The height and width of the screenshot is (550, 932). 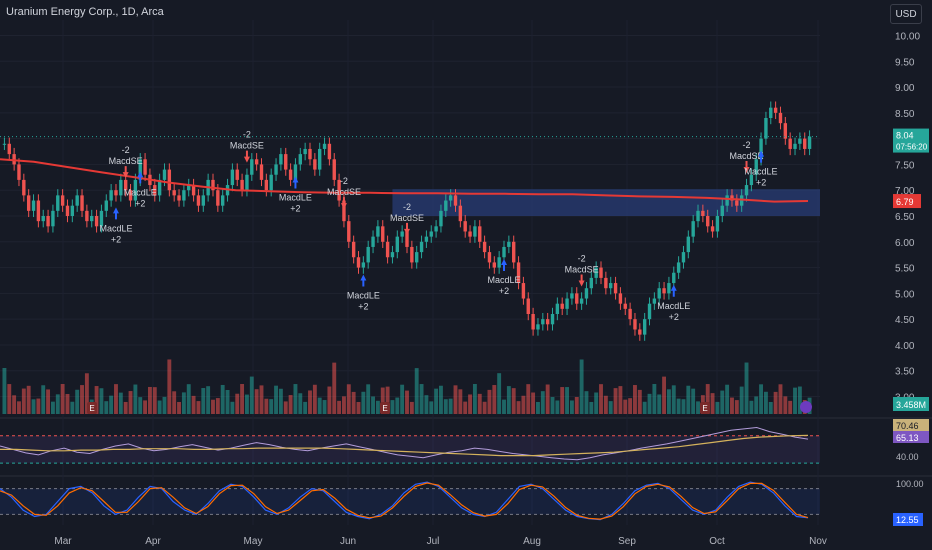 I want to click on rsi-ma-line, so click(x=404, y=445).